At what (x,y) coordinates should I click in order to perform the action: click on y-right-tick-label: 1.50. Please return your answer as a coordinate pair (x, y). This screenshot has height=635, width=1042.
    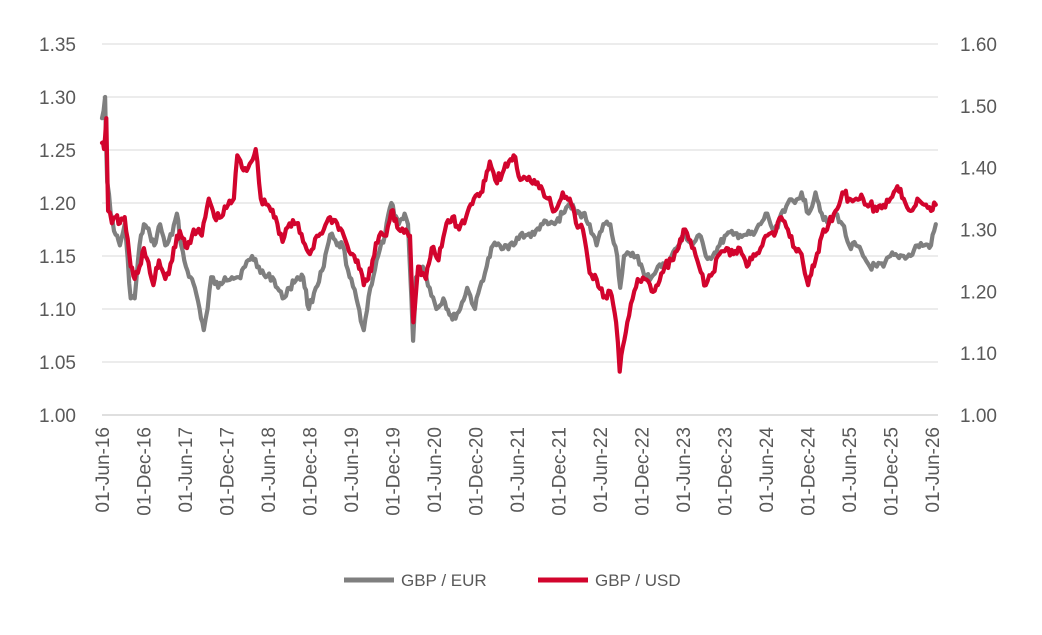
    Looking at the image, I should click on (978, 107).